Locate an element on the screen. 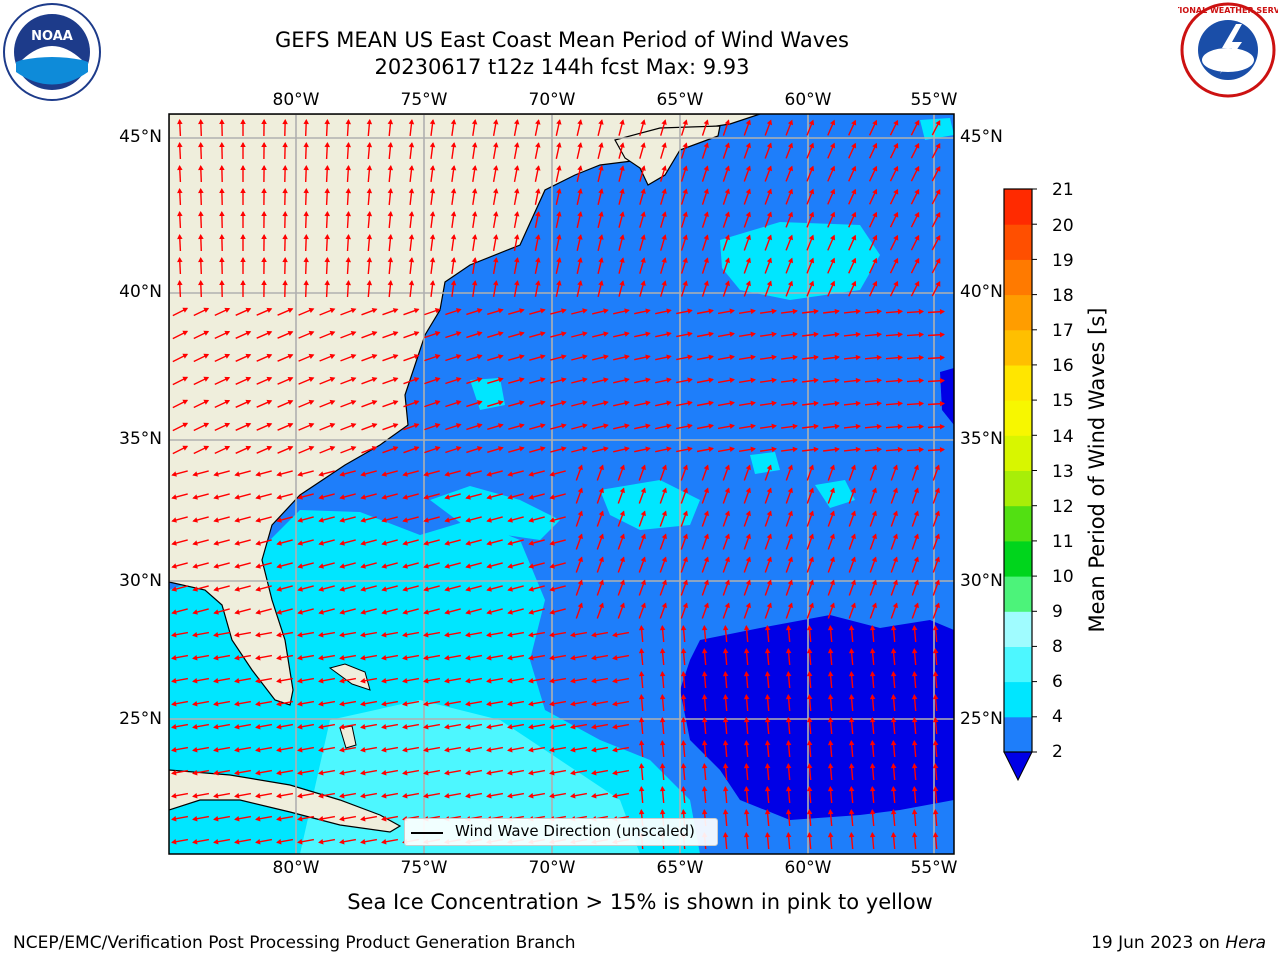 This screenshot has height=964, width=1280. lon-label-top: 55°W is located at coordinates (934, 100).